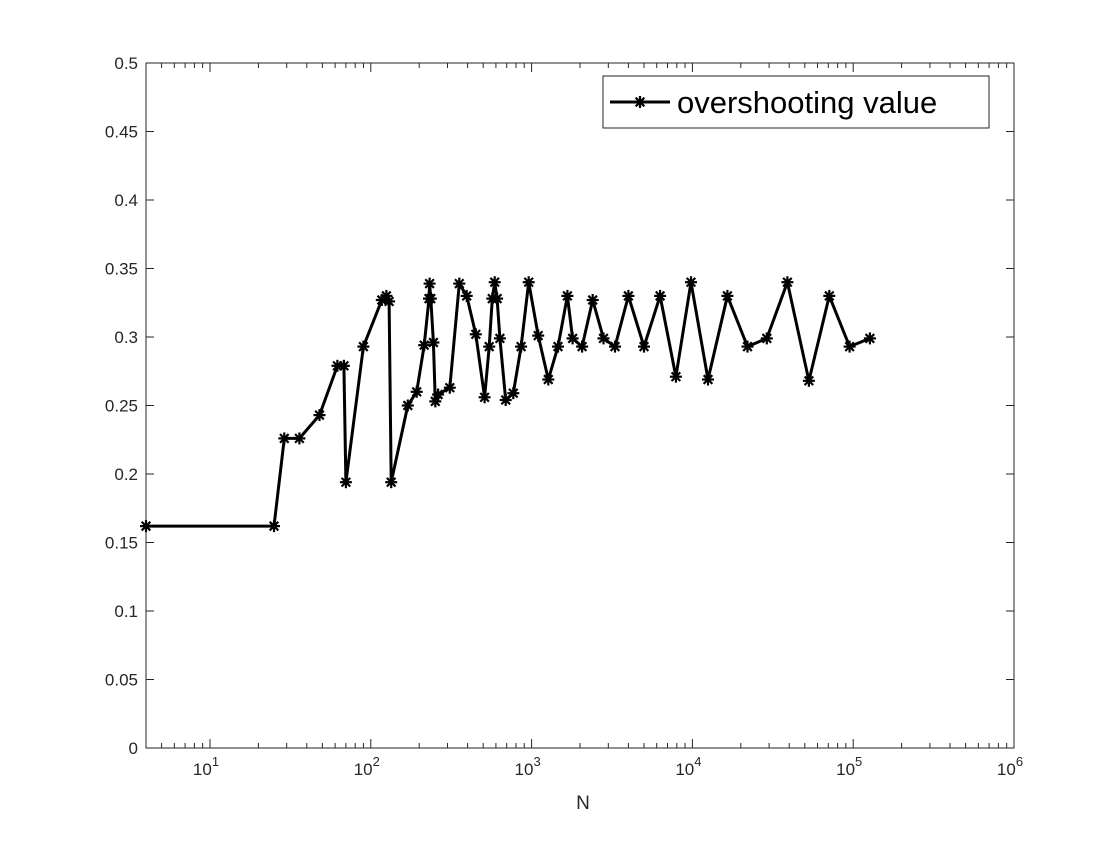 Image resolution: width=1120 pixels, height=845 pixels. What do you see at coordinates (121, 543) in the screenshot?
I see `y-tick-label: 0.15` at bounding box center [121, 543].